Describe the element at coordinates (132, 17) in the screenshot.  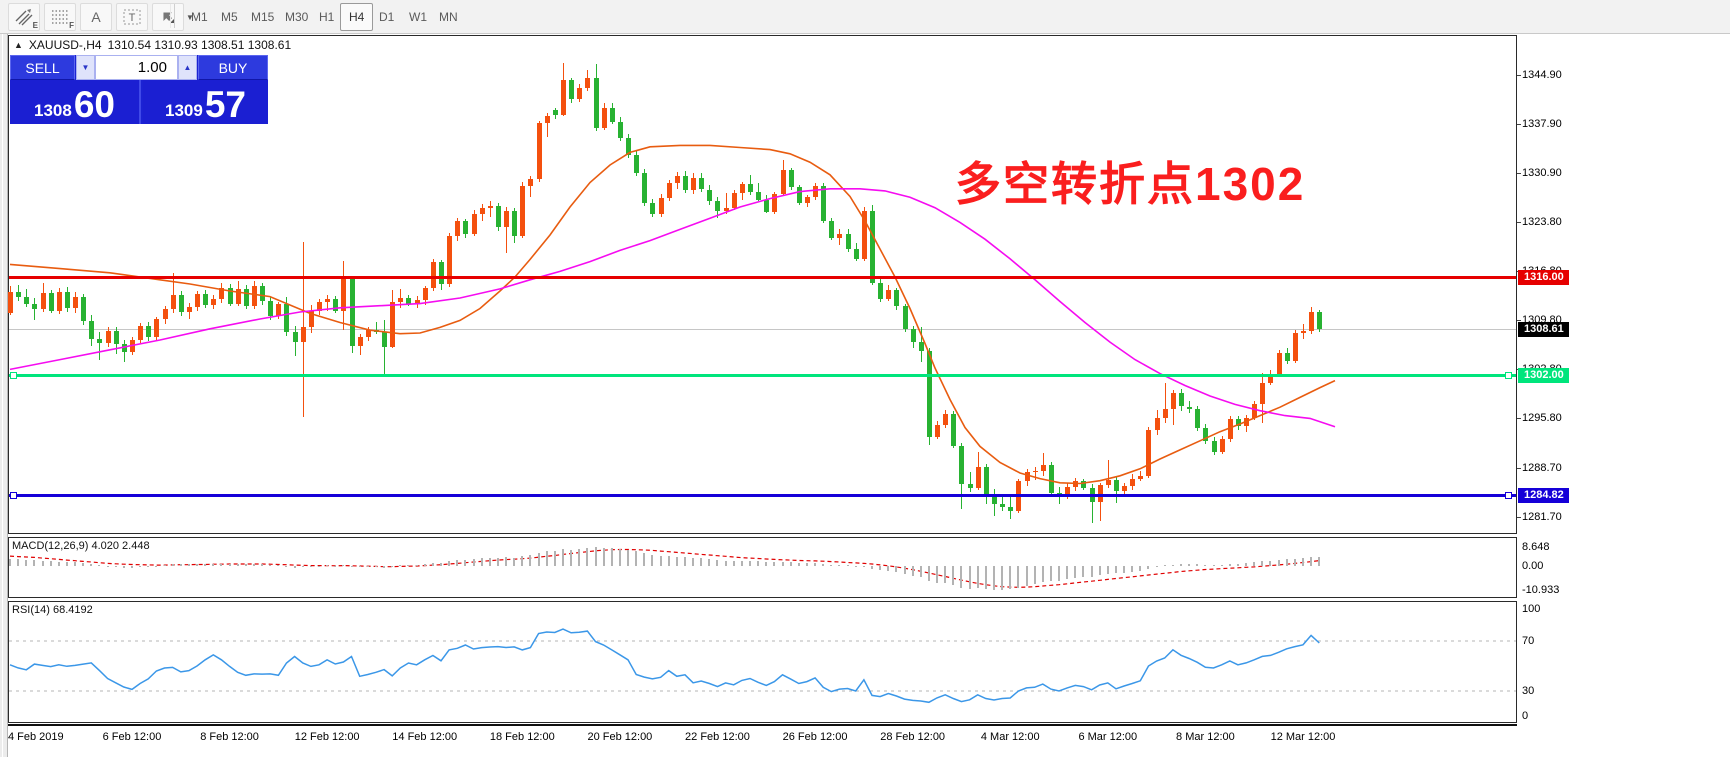
I see `text-label-tool-icon: T` at that location.